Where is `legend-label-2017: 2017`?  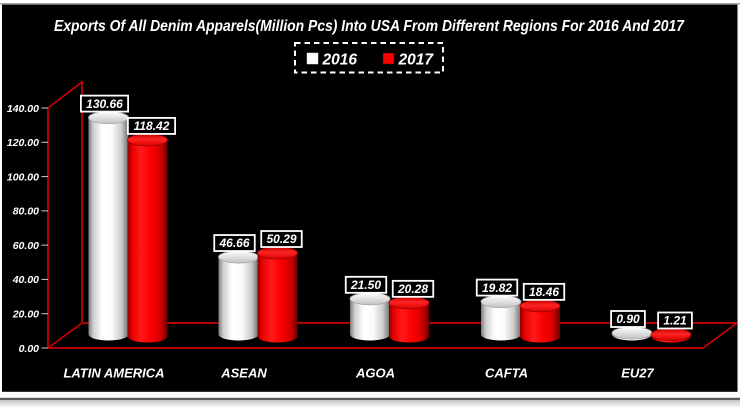
legend-label-2017: 2017 is located at coordinates (416, 60).